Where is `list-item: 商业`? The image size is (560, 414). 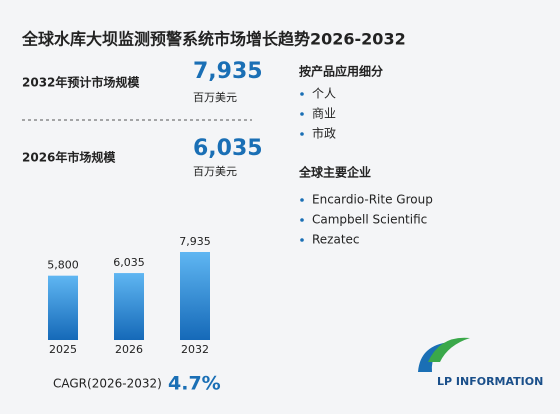
list-item: 商业 is located at coordinates (324, 113).